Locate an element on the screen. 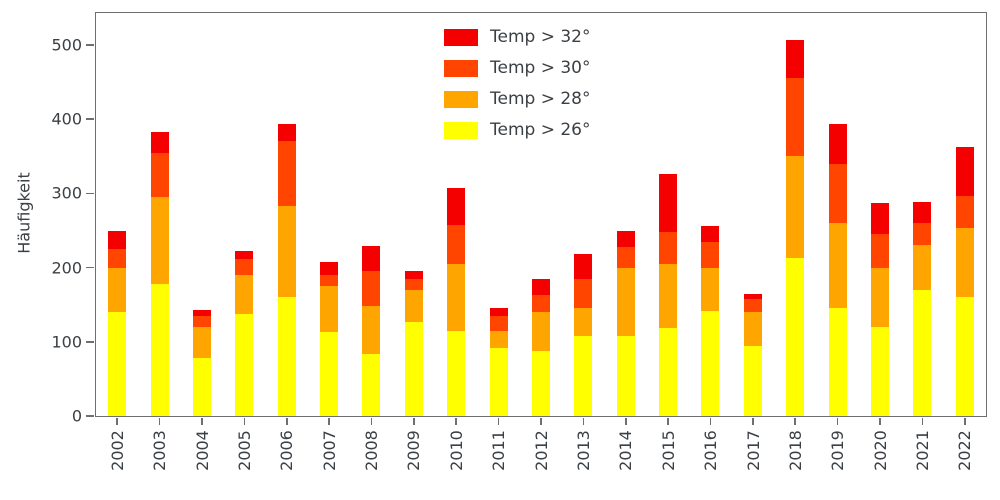  y-tick-label: 100 is located at coordinates (66, 342).